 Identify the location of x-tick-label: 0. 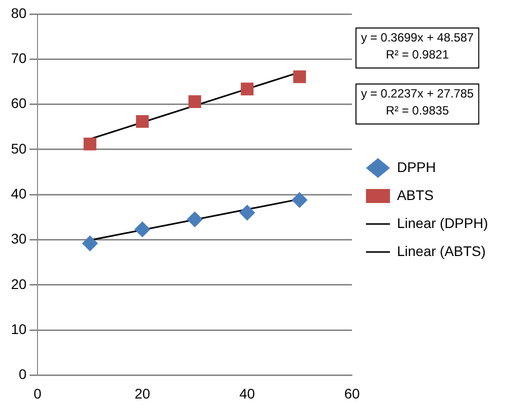
(38, 393).